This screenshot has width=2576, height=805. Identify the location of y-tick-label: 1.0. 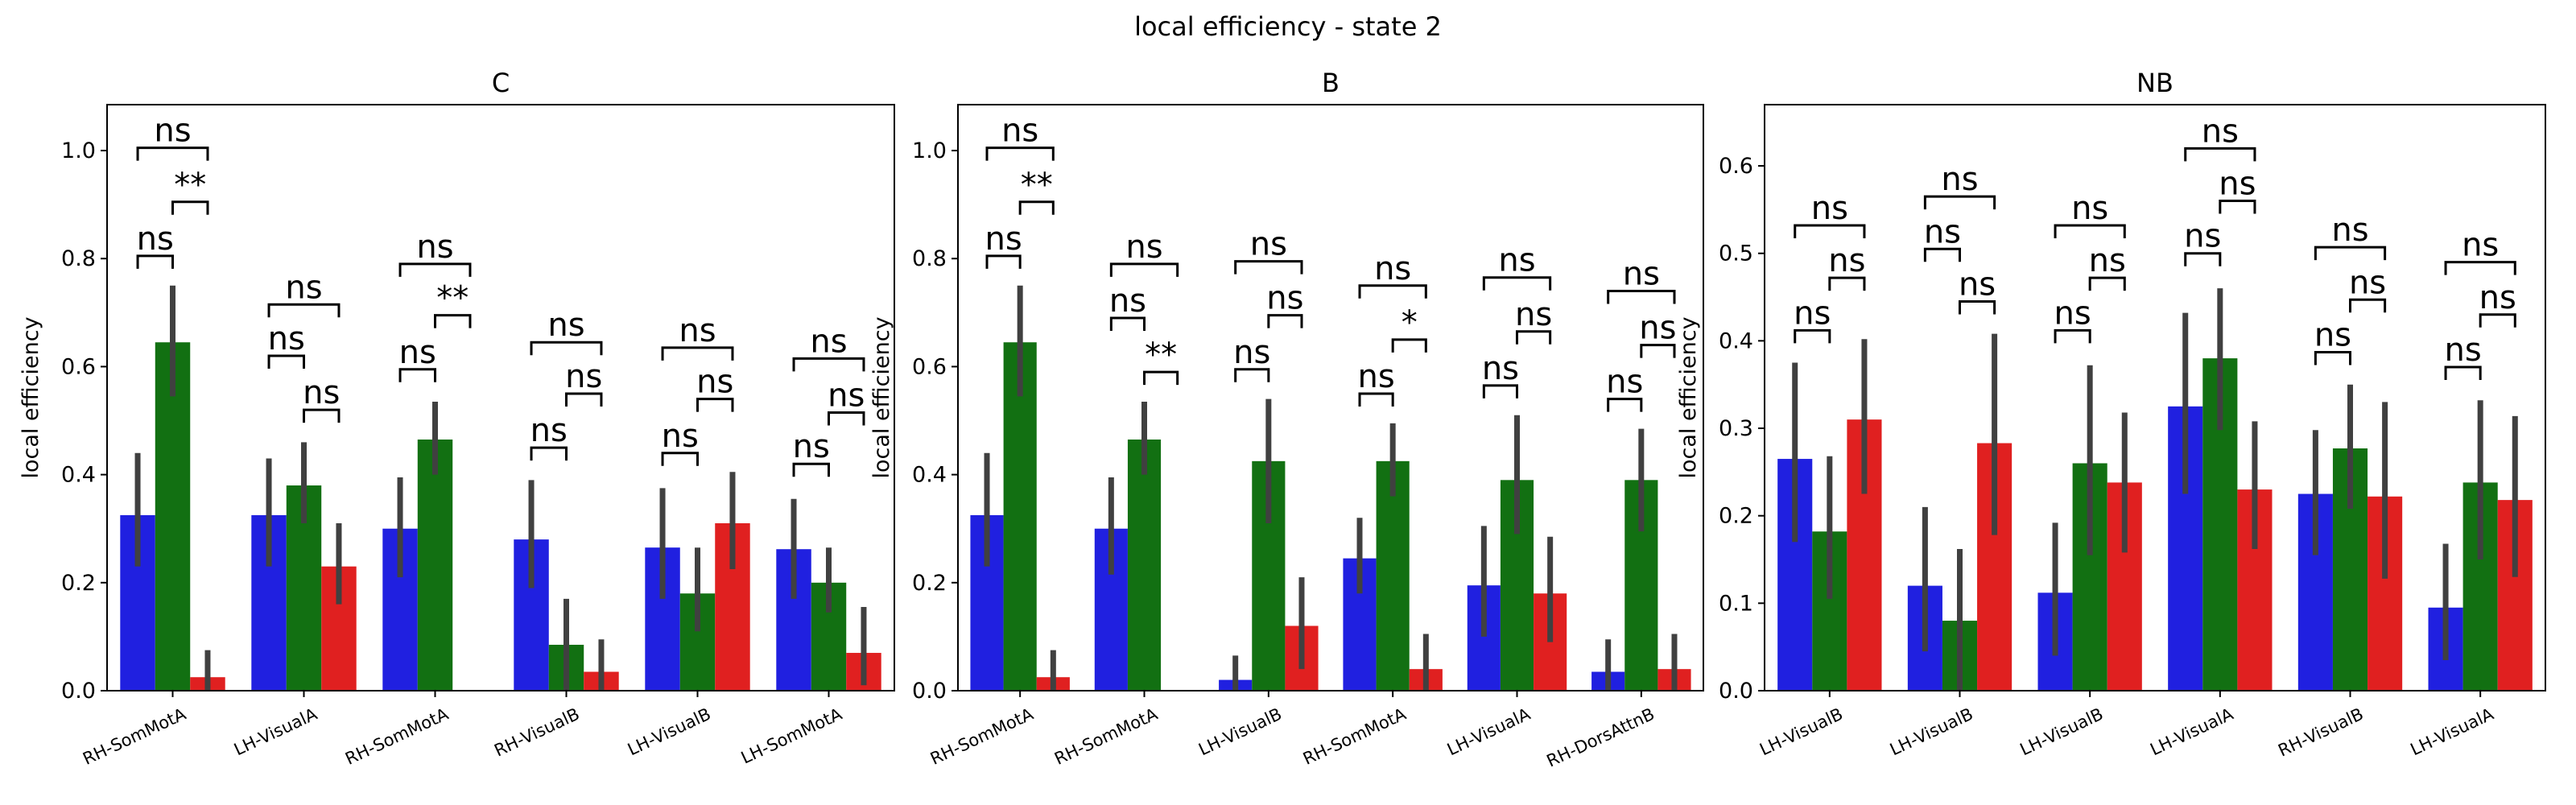
(929, 150).